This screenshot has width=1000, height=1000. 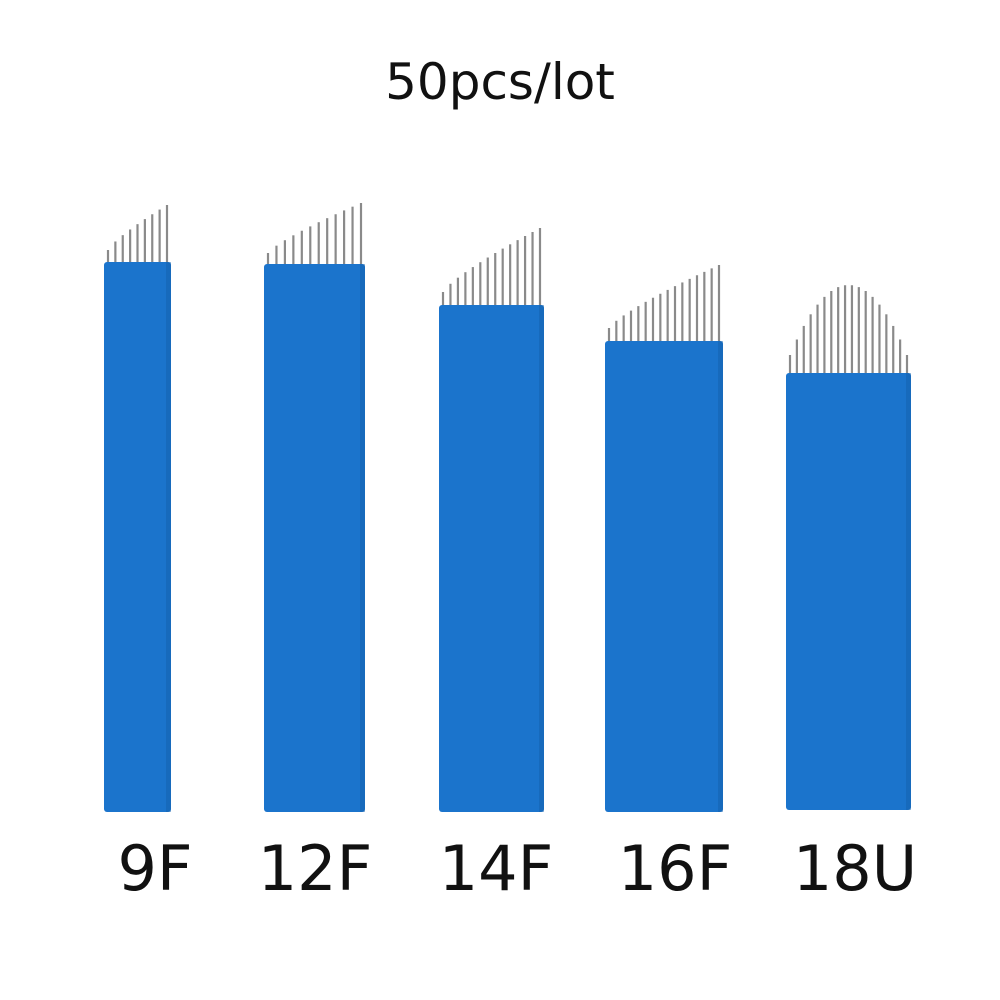 I want to click on blade-label-16f: 16F, so click(x=675, y=868).